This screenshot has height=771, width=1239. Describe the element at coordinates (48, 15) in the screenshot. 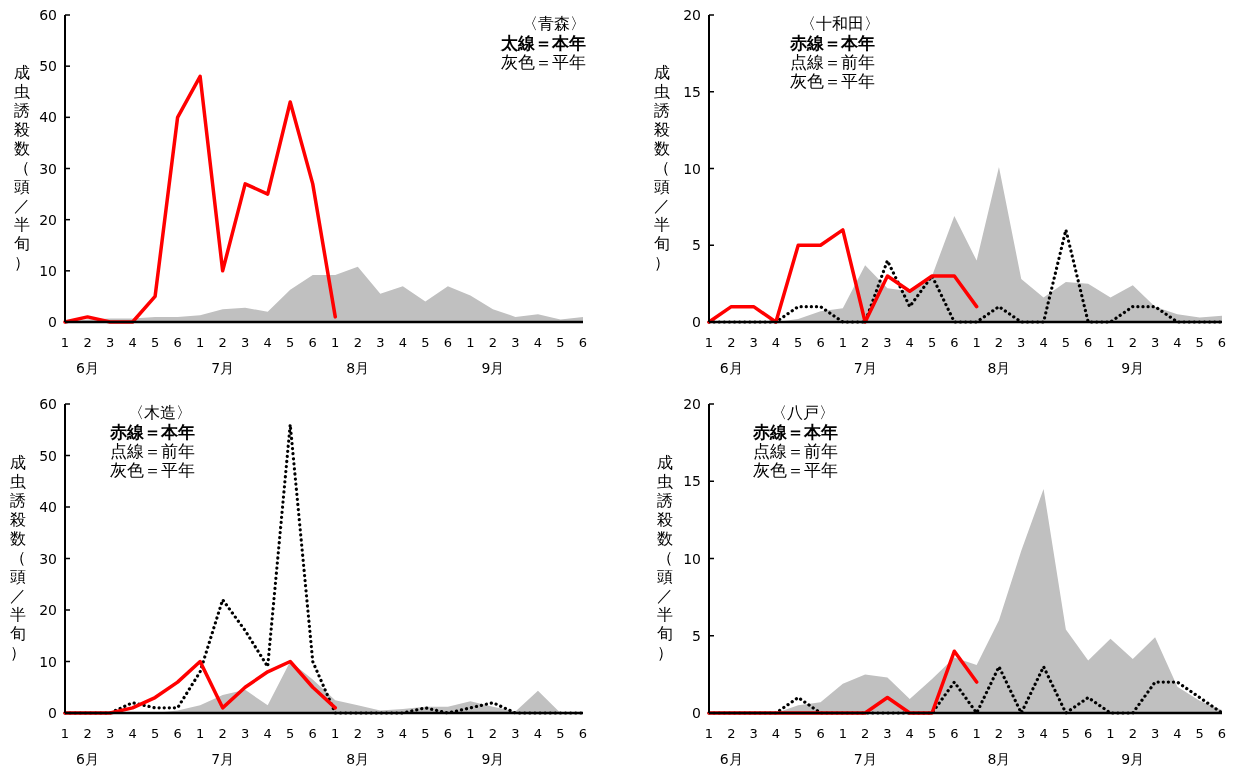

I see `y-tick-label: 60` at that location.